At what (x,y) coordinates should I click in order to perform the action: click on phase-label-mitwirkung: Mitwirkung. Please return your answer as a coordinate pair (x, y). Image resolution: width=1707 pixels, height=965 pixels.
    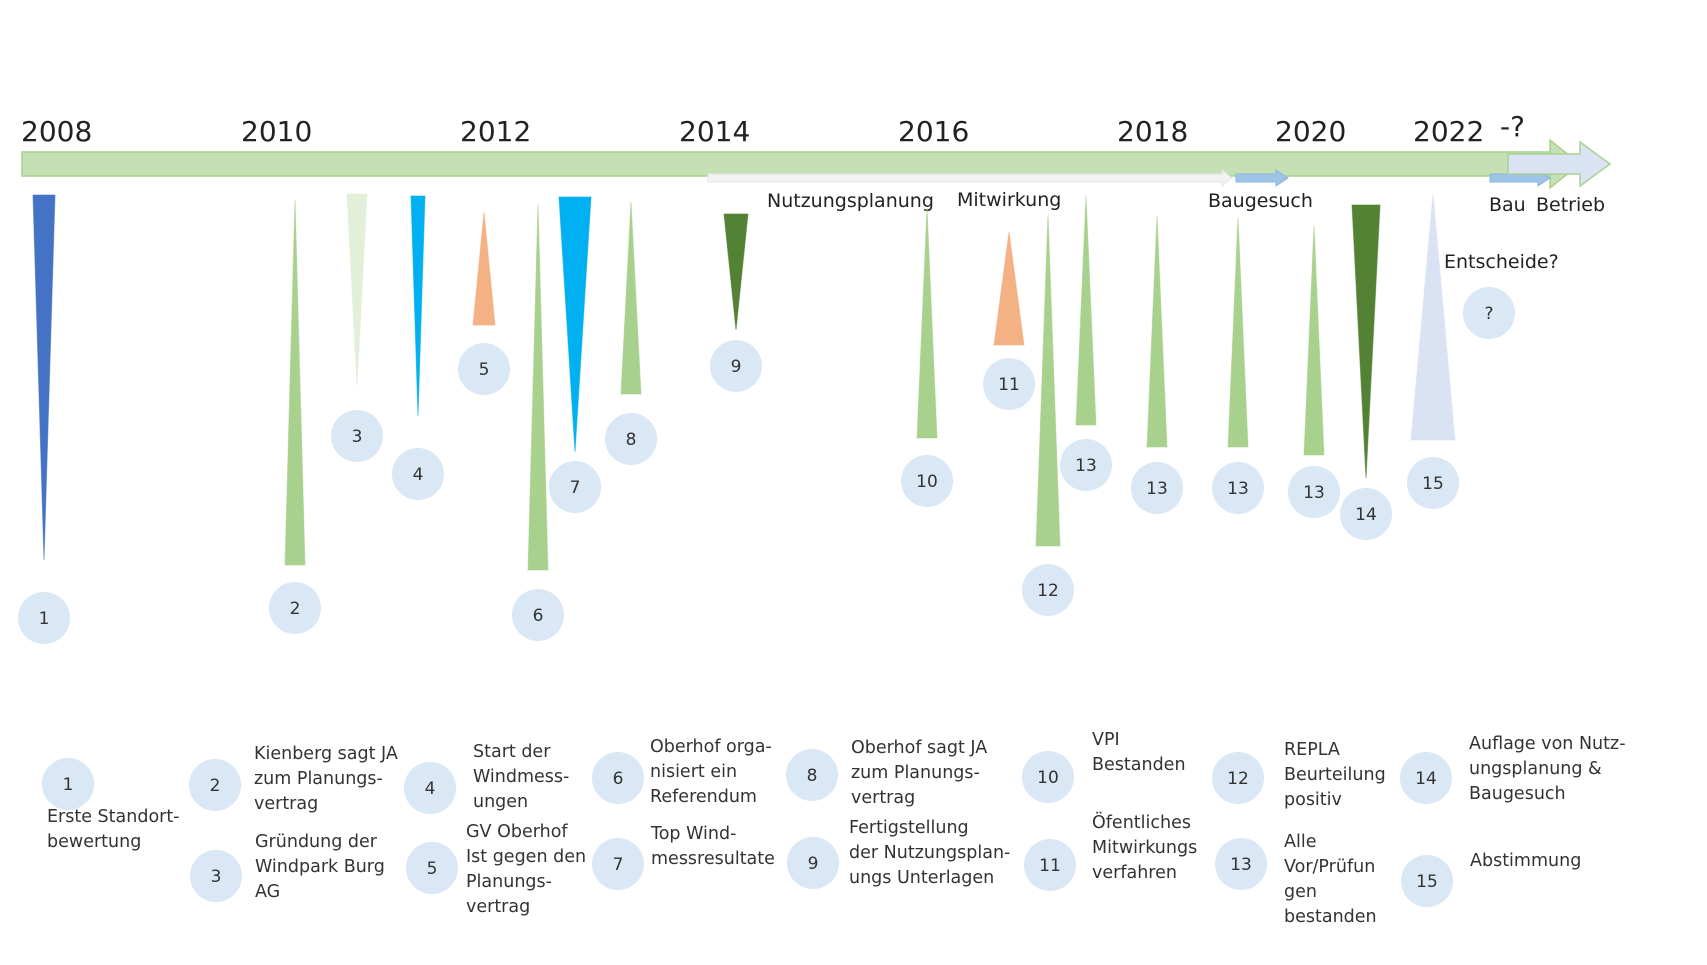
    Looking at the image, I should click on (1009, 200).